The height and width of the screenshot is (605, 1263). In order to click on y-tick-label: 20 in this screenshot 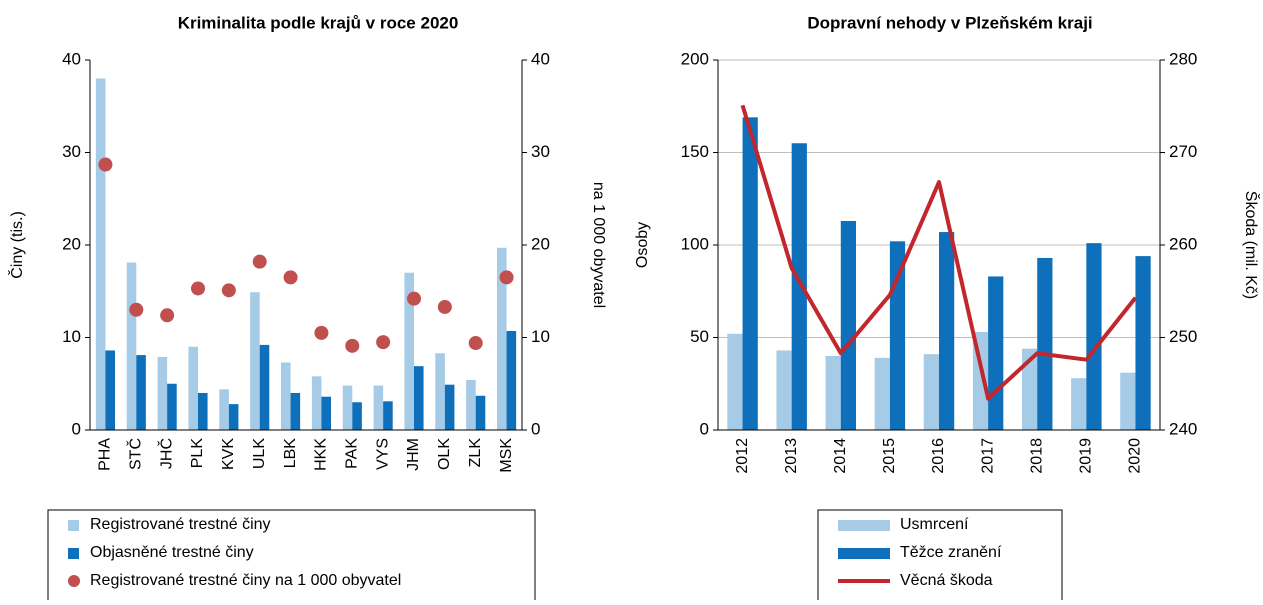, I will do `click(71, 243)`.